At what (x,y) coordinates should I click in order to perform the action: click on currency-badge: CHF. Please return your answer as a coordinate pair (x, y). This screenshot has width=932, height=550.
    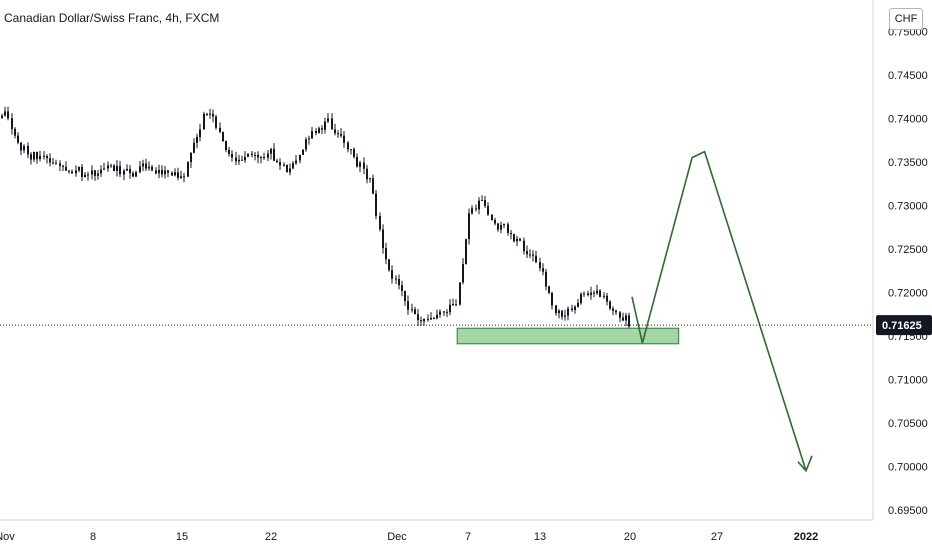
    Looking at the image, I should click on (906, 19).